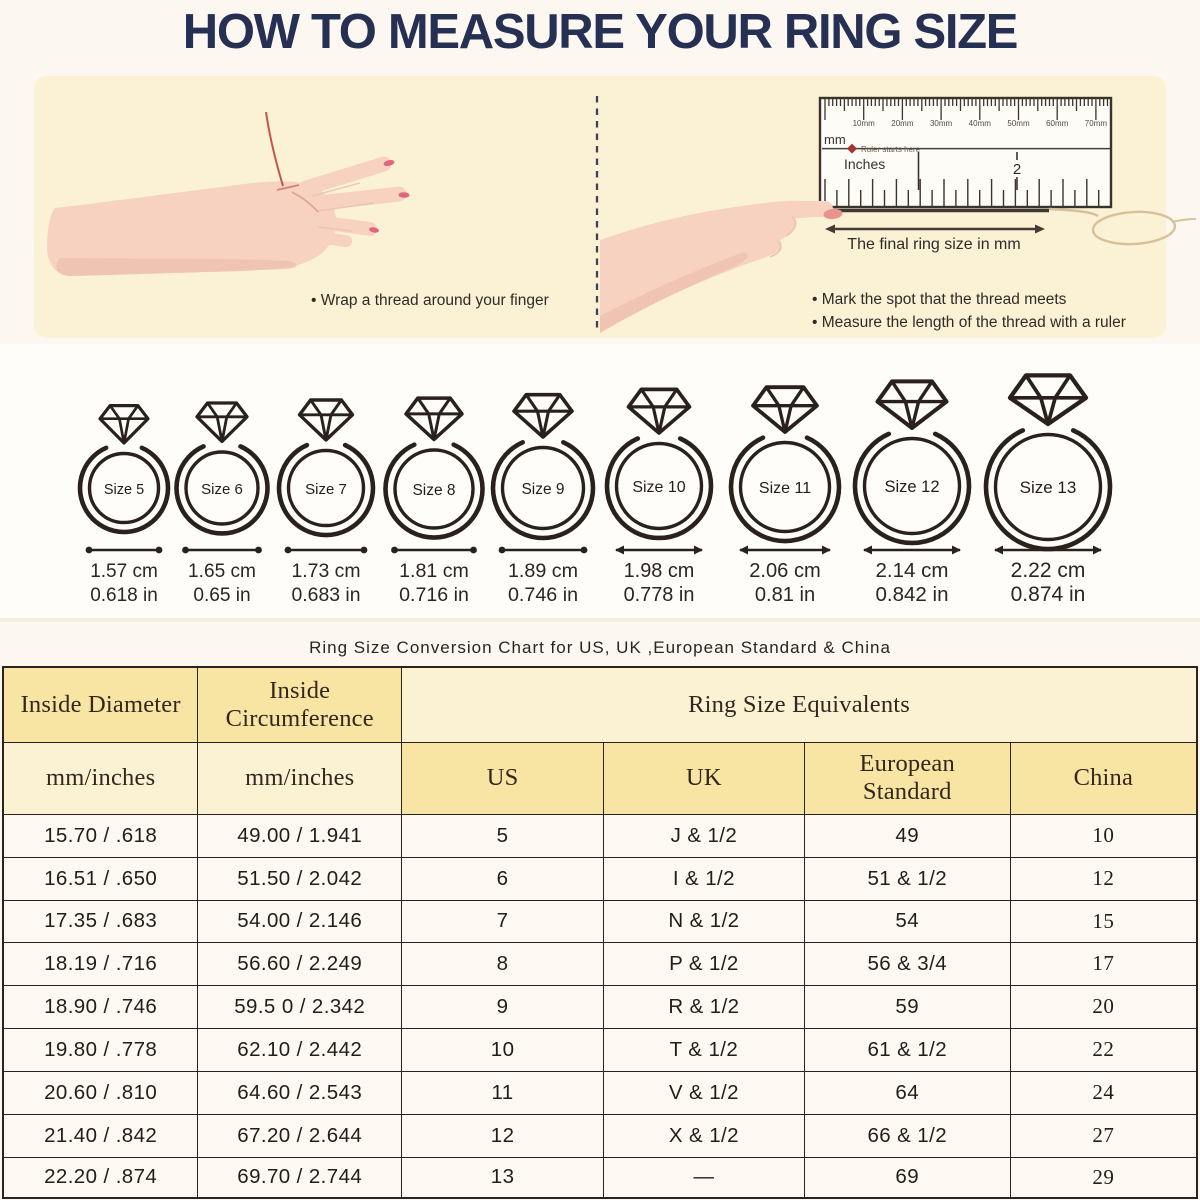  Describe the element at coordinates (784, 571) in the screenshot. I see `svg-text: 2.06 cm` at that location.